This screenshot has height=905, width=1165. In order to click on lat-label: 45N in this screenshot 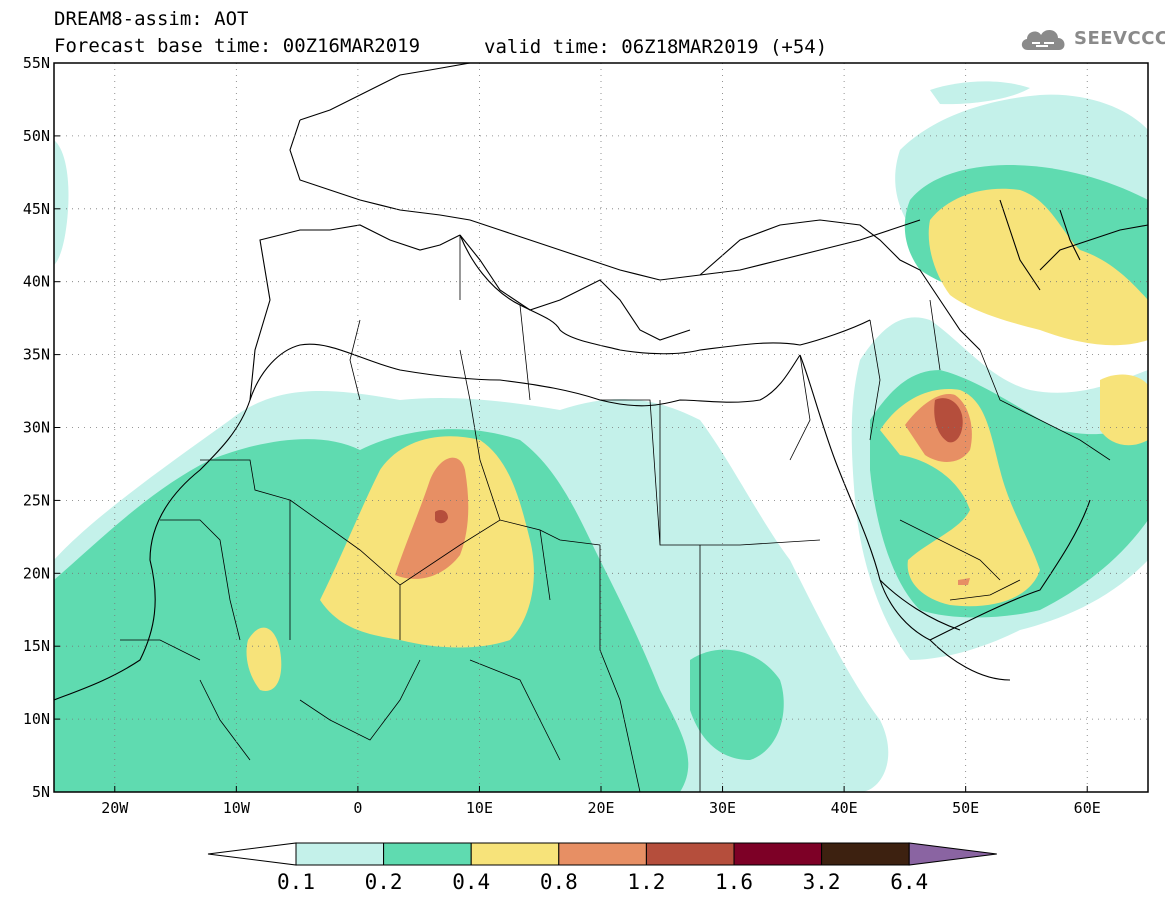, I will do `click(36, 209)`.